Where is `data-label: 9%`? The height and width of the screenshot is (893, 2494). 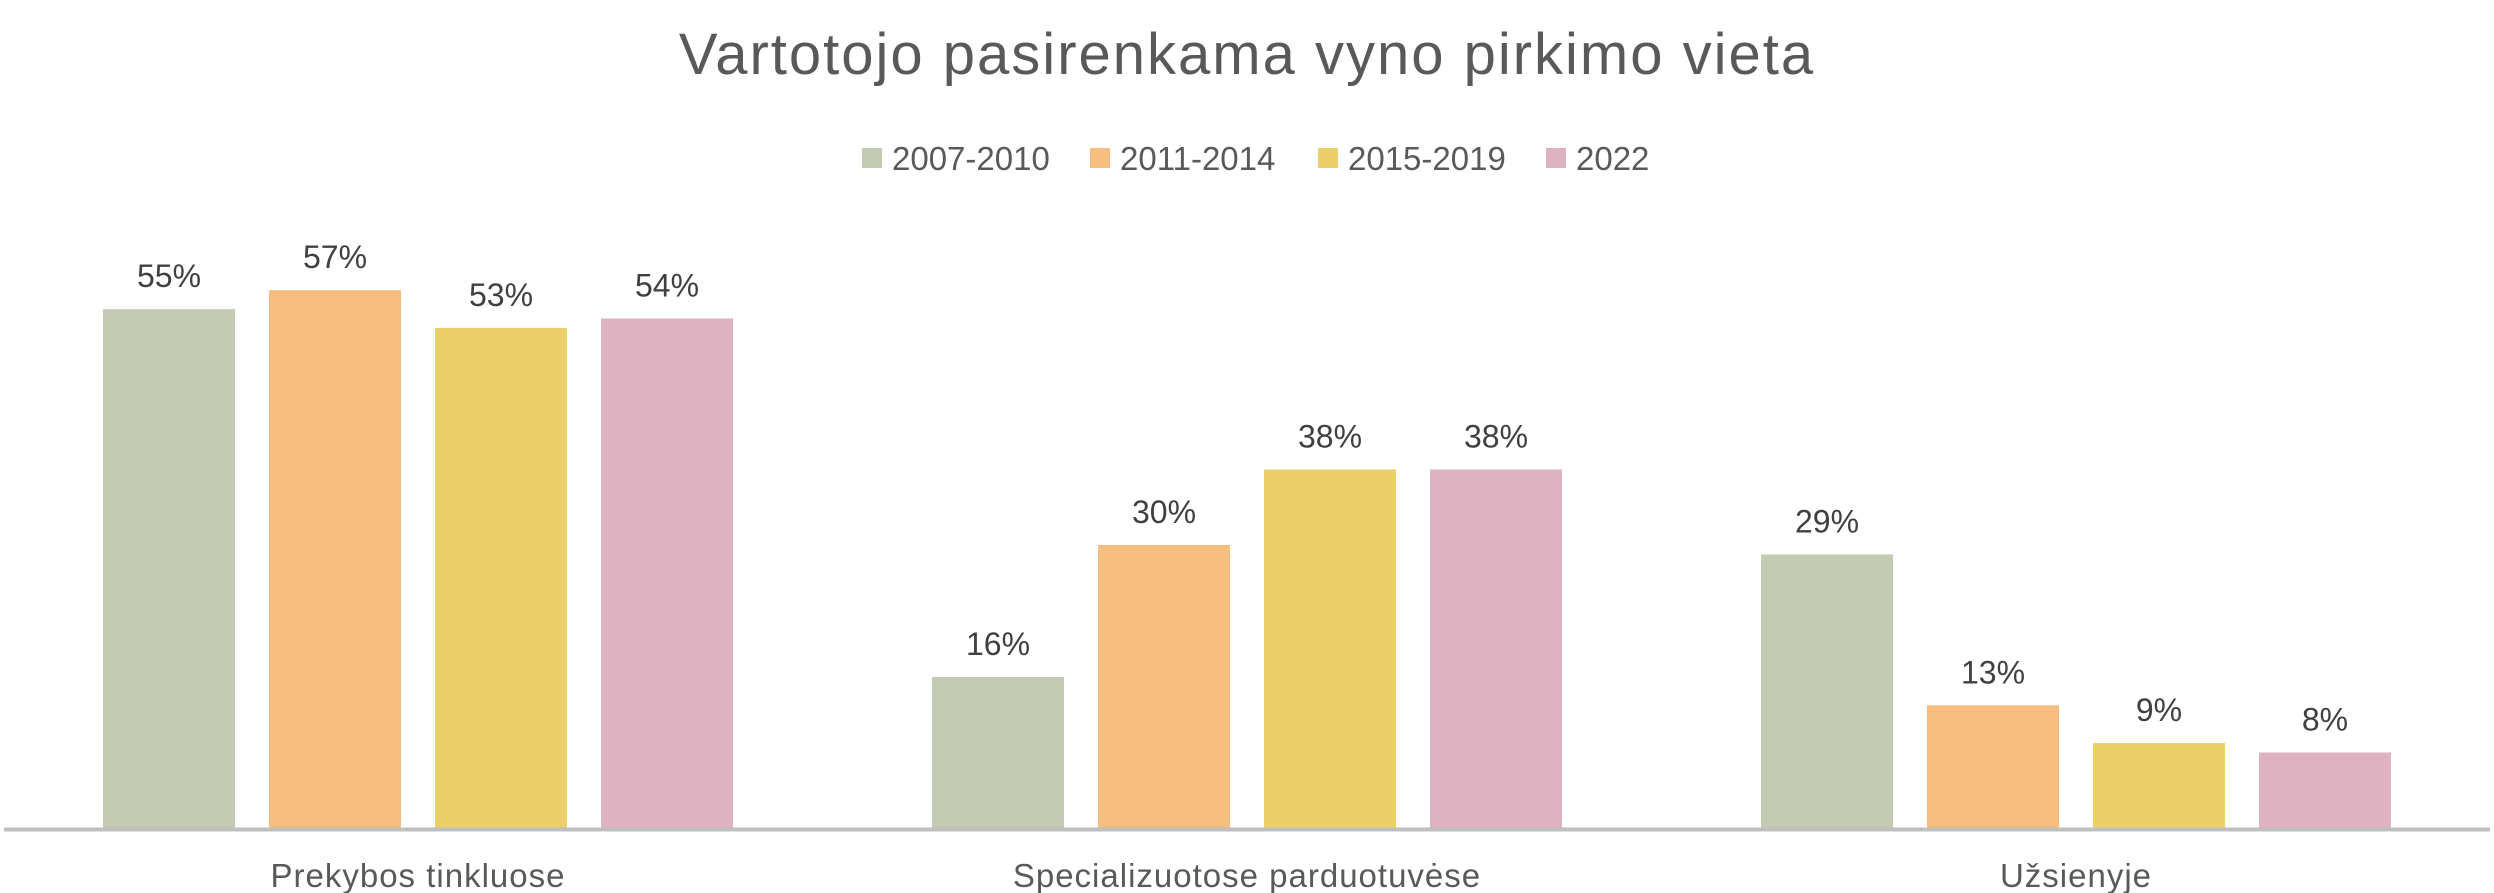
data-label: 9% is located at coordinates (2159, 710).